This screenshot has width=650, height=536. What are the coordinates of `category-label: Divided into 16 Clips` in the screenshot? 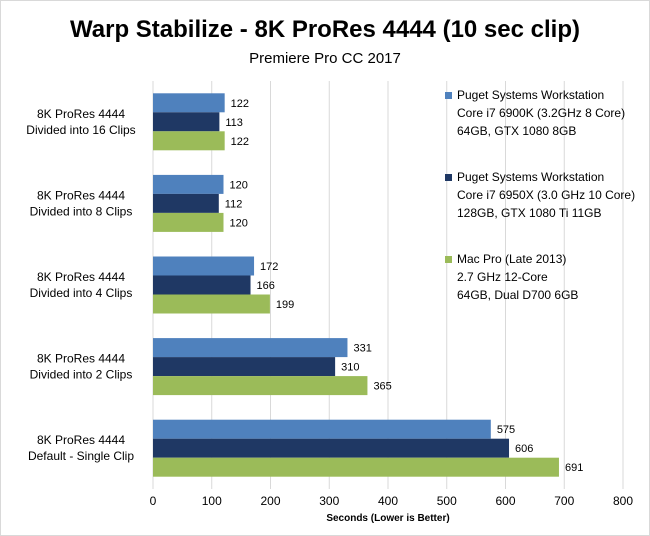 It's located at (80, 130).